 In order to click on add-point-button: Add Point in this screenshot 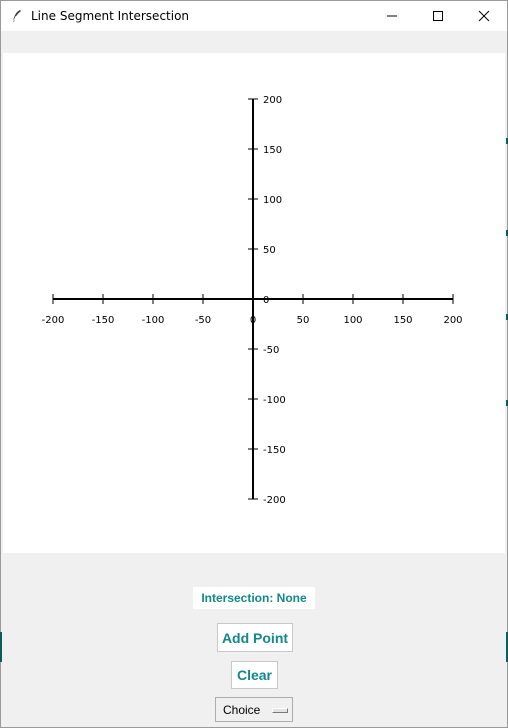, I will do `click(255, 637)`.